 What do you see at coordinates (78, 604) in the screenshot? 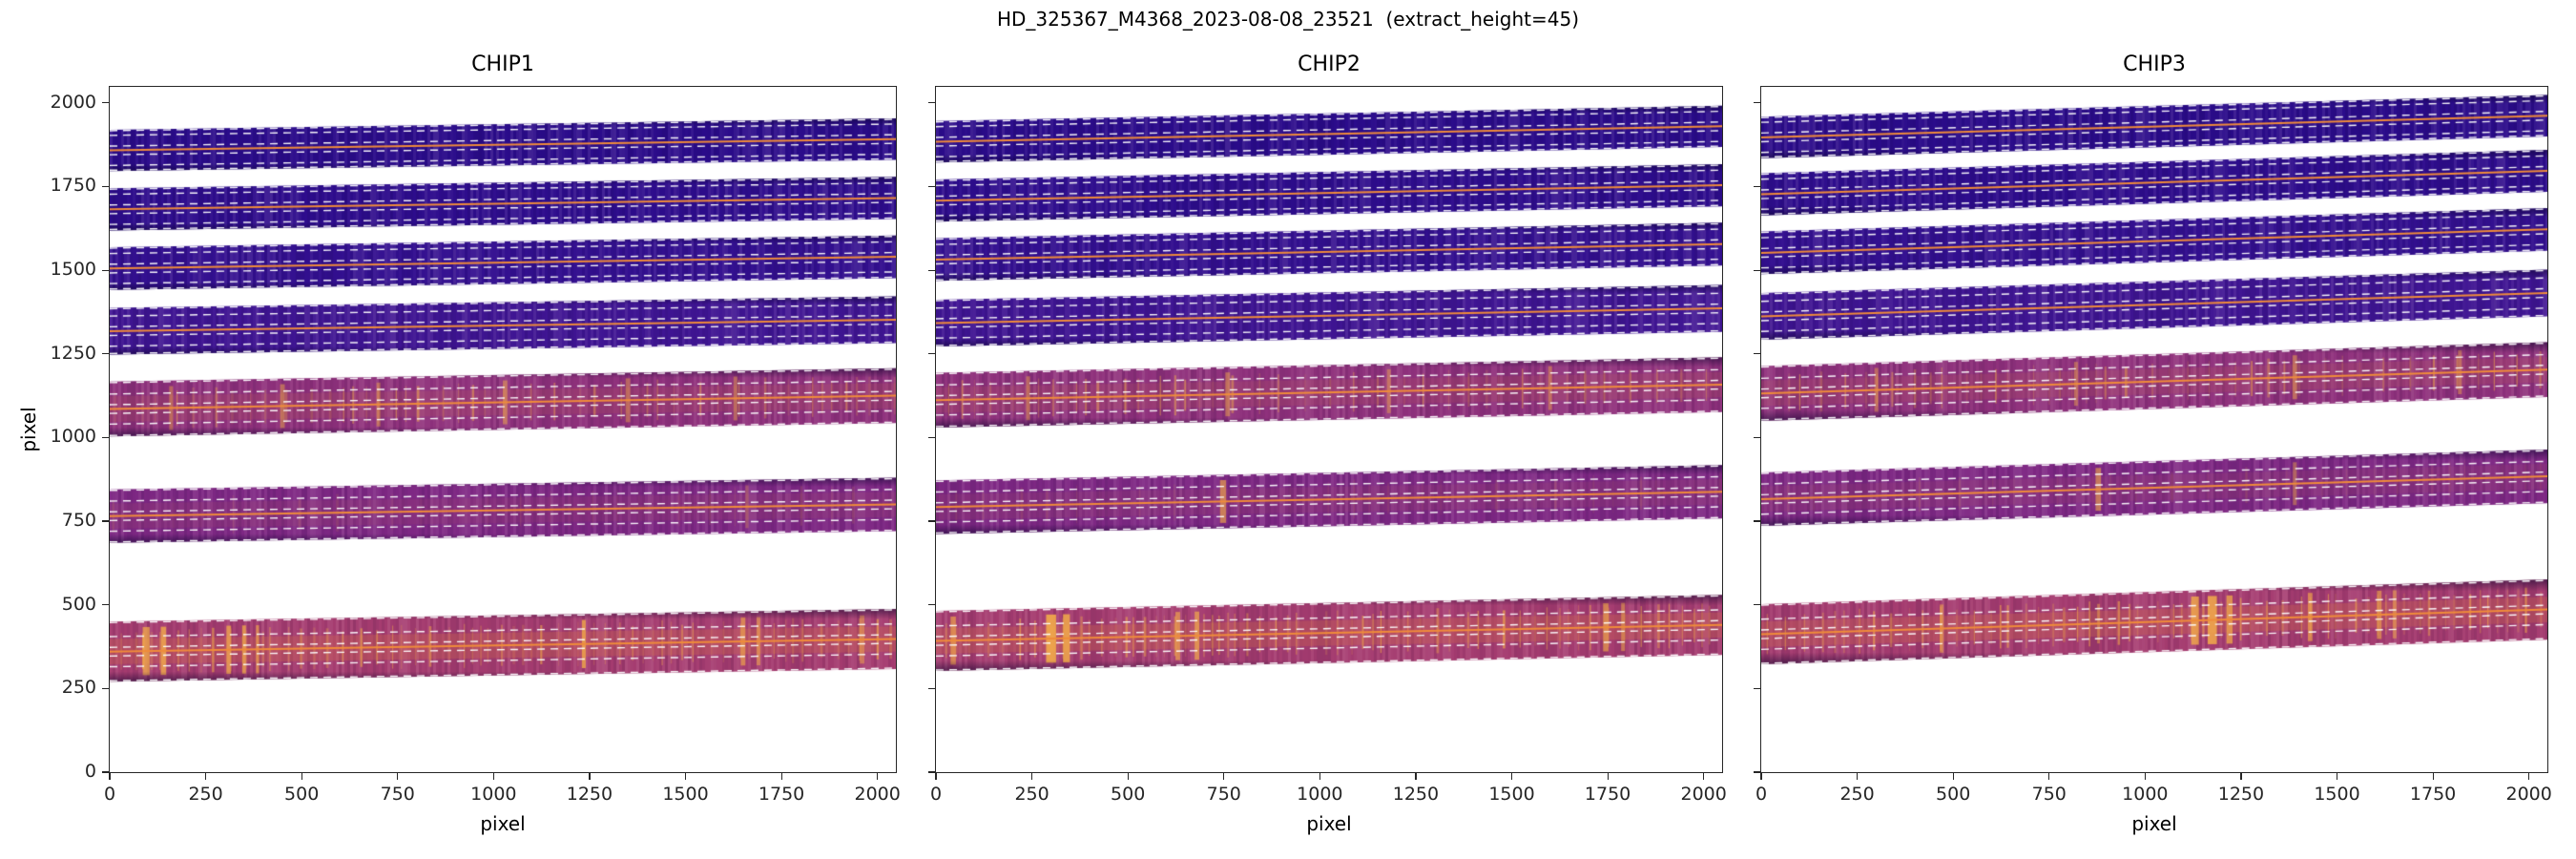
I see `y-tick-label: 500` at bounding box center [78, 604].